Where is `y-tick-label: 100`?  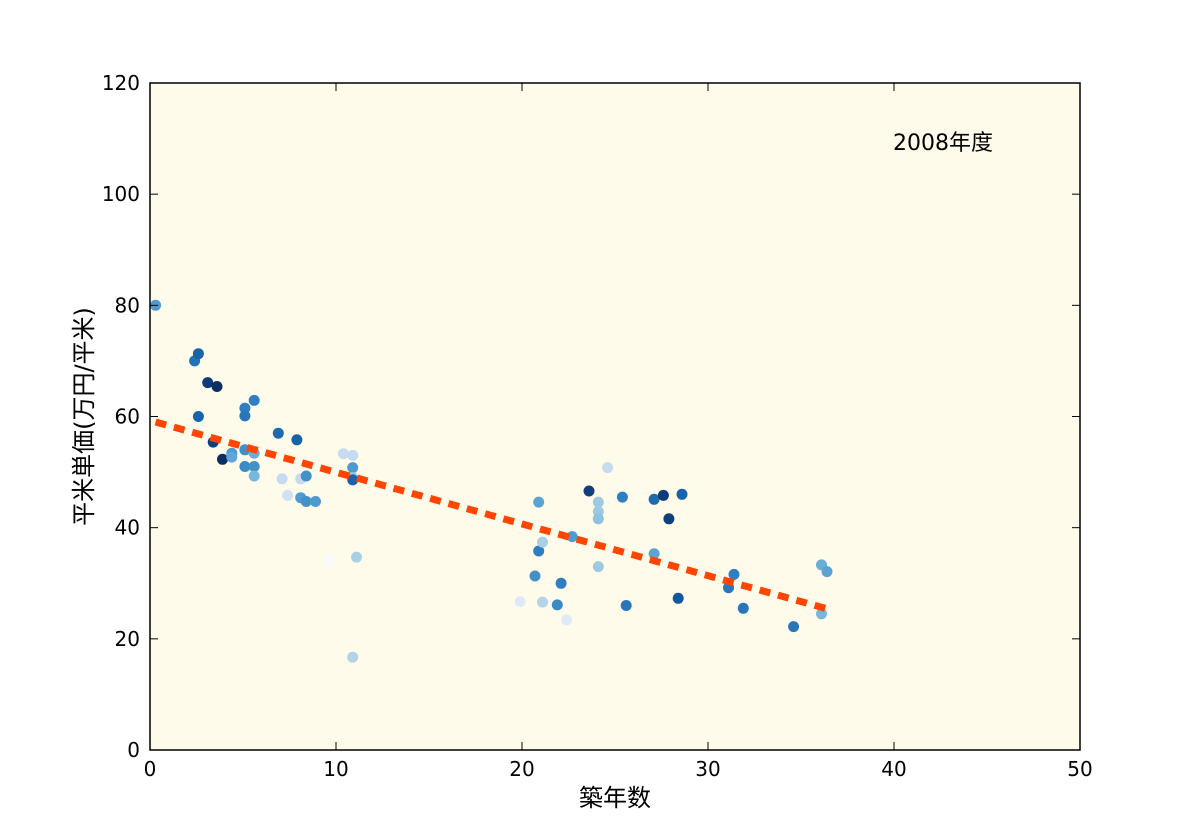
y-tick-label: 100 is located at coordinates (121, 194).